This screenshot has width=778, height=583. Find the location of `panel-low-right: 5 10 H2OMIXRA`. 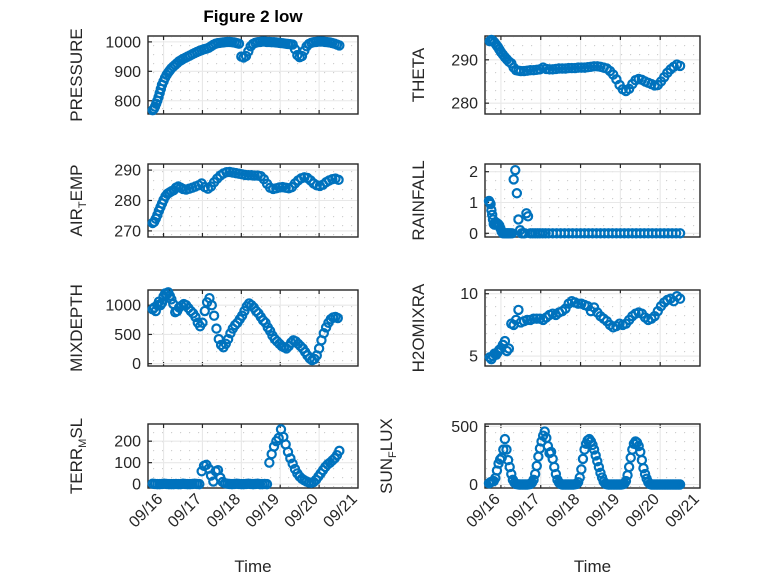

panel-low-right: 5 10 H2OMIXRA is located at coordinates (555, 327).